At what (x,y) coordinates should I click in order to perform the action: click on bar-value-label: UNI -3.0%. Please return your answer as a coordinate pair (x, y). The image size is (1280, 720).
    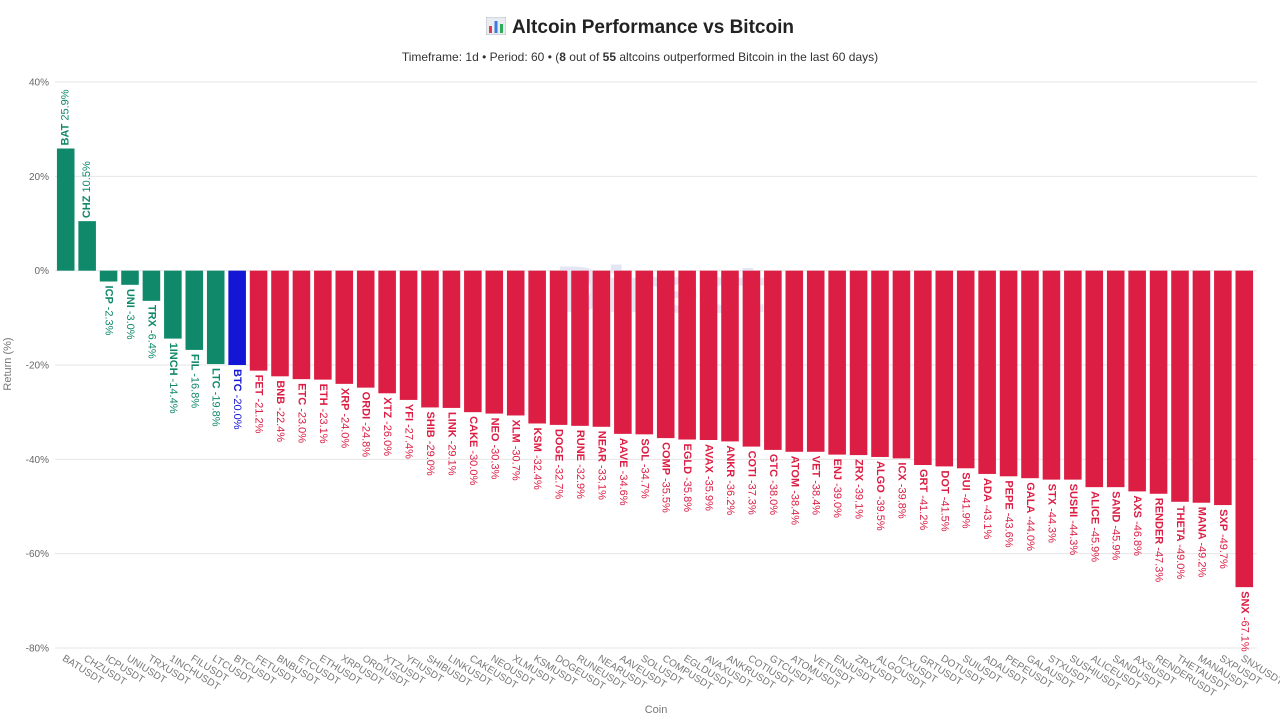
    Looking at the image, I should click on (130, 314).